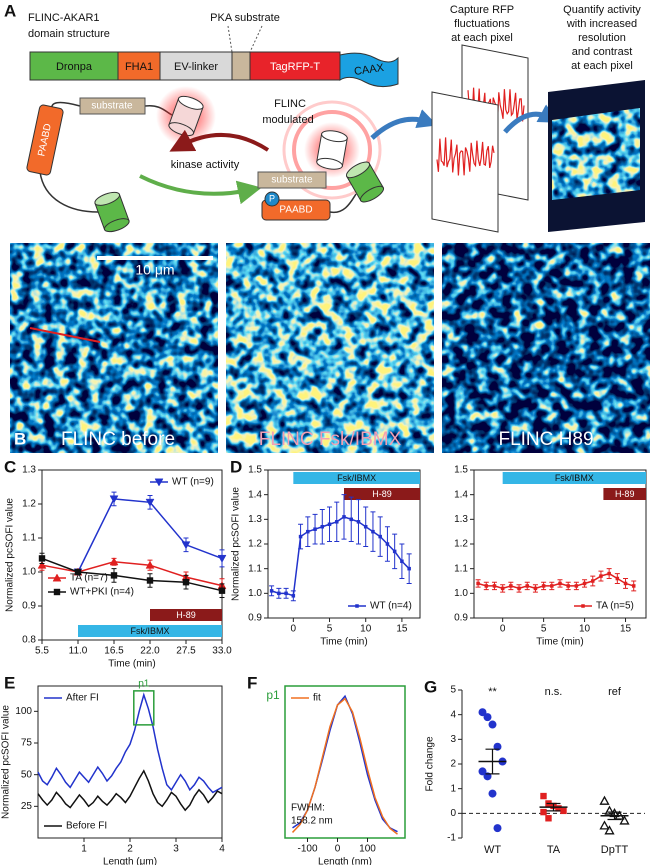 Image resolution: width=657 pixels, height=865 pixels. Describe the element at coordinates (222, 849) in the screenshot. I see `x-tick-label: 4` at that location.